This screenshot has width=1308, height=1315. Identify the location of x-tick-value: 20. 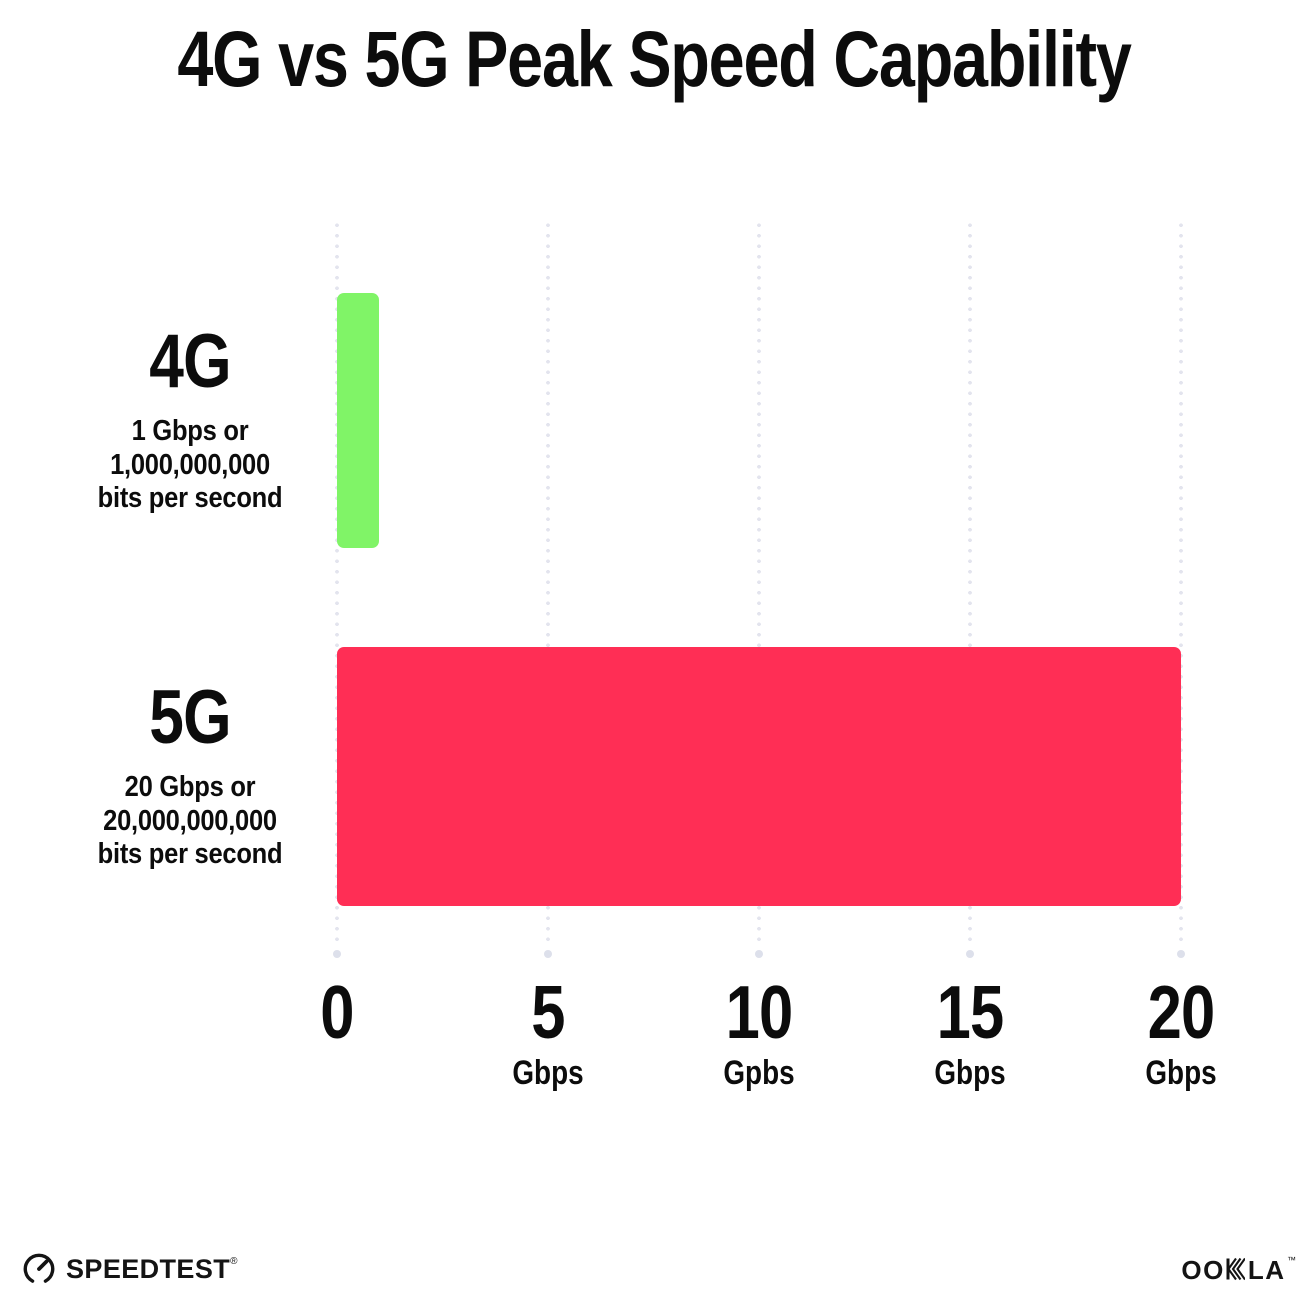
(1181, 1012).